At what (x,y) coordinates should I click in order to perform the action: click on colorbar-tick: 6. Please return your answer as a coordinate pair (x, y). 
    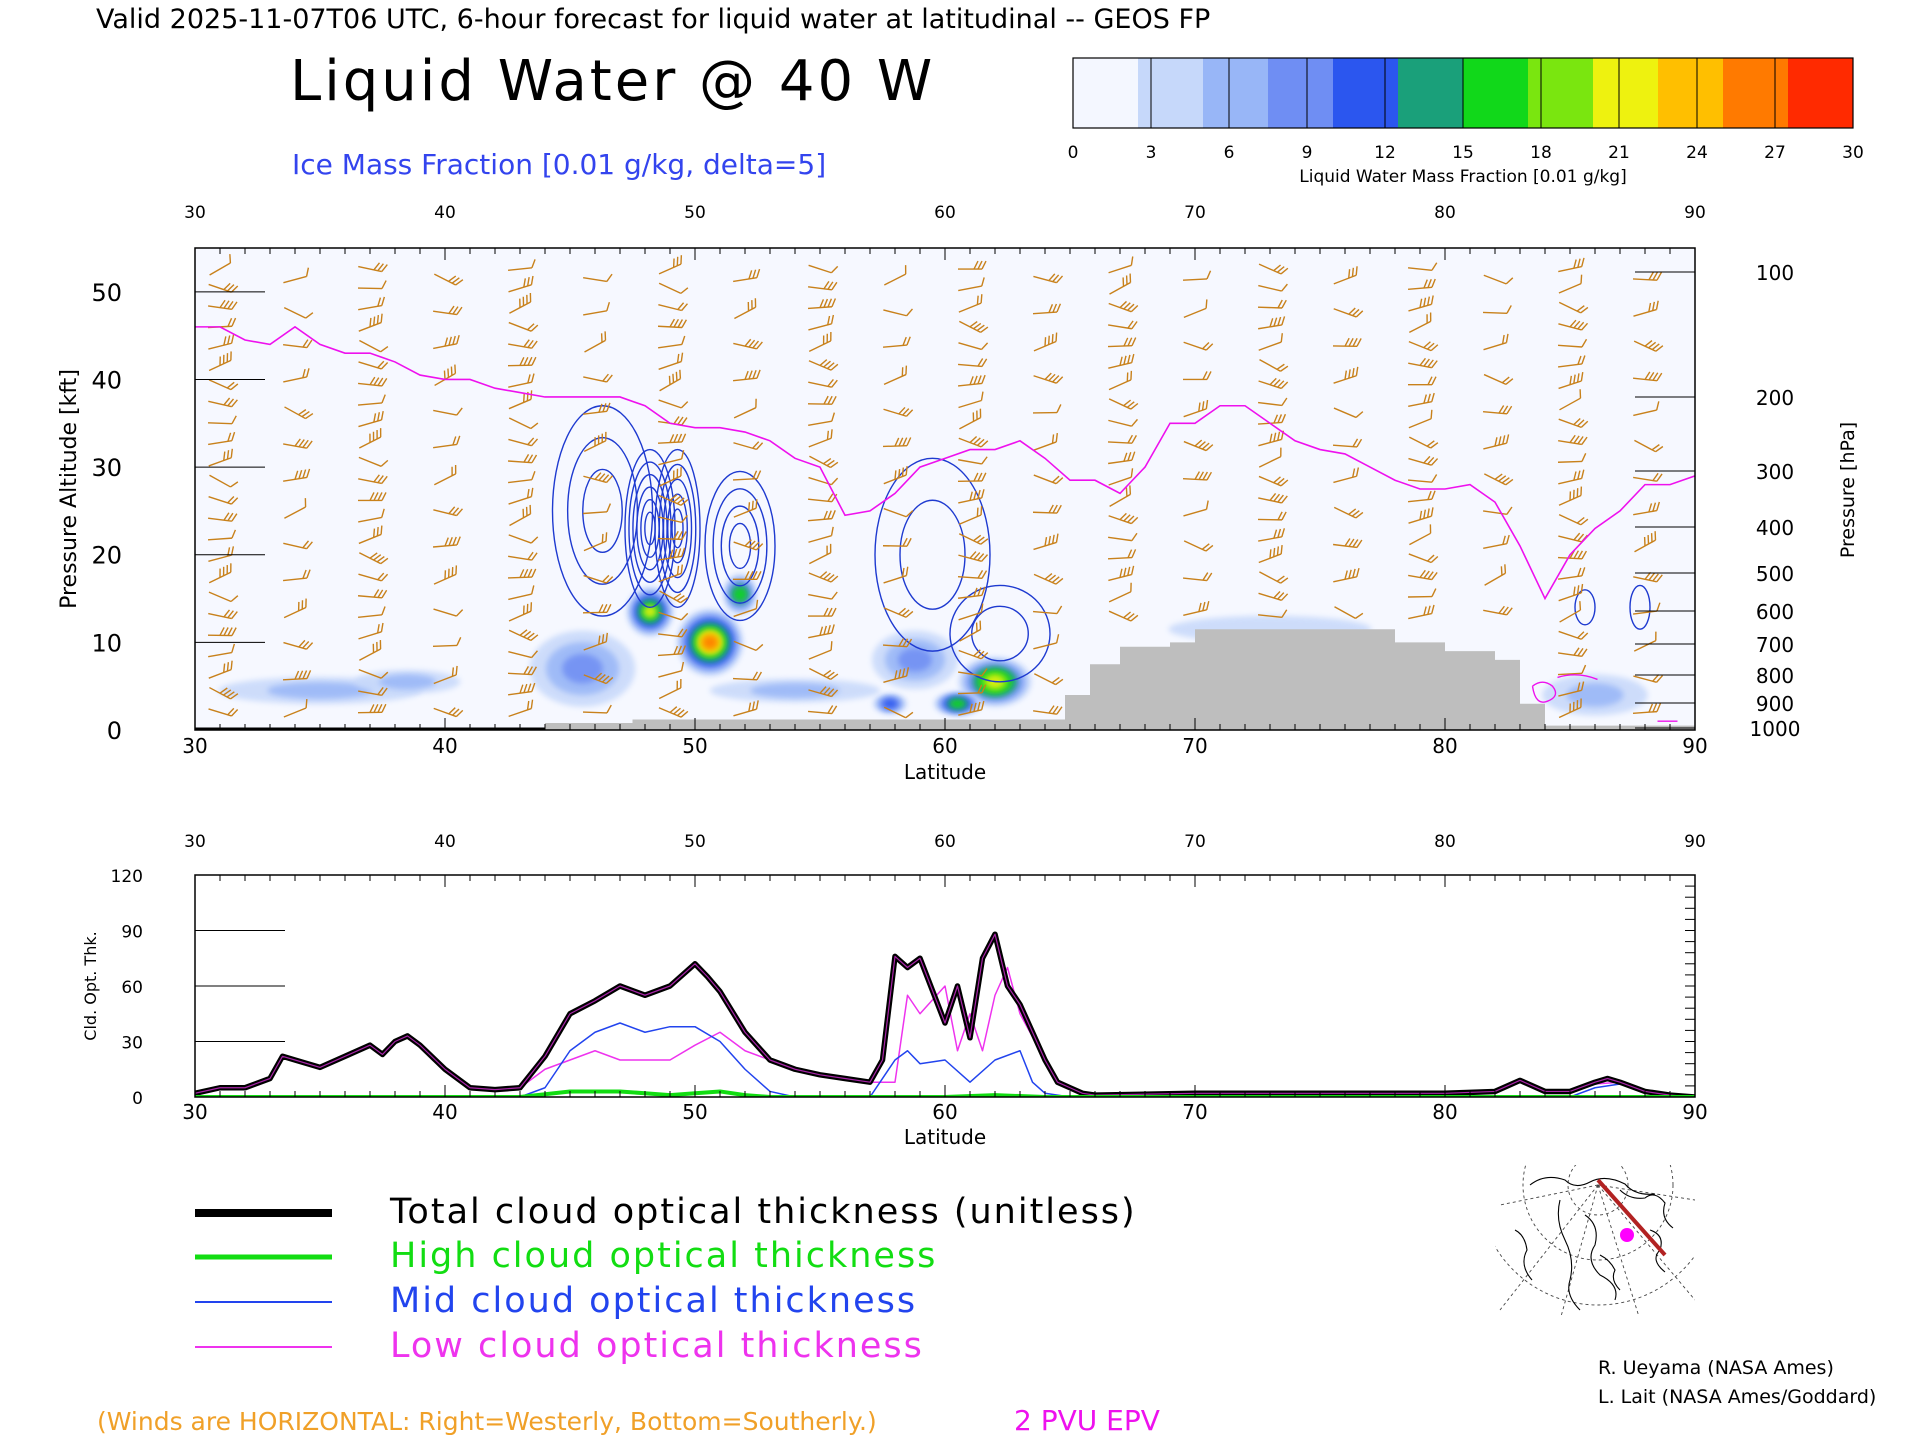
    Looking at the image, I should click on (1229, 153).